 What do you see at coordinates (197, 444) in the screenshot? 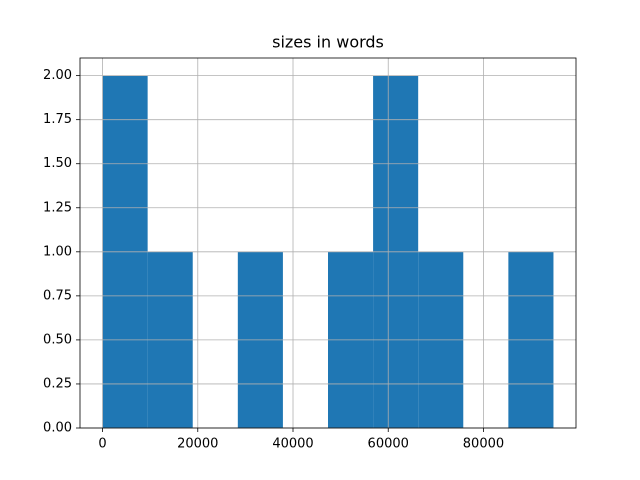
I see `x-tick-label: 20000` at bounding box center [197, 444].